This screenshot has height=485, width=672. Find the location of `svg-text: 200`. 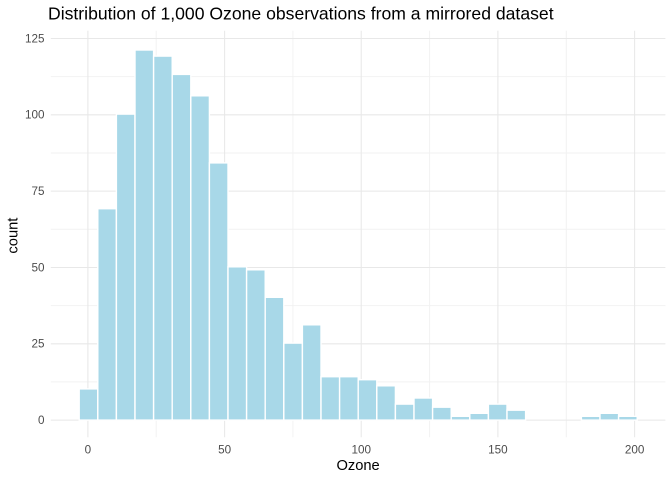

svg-text: 200 is located at coordinates (635, 449).